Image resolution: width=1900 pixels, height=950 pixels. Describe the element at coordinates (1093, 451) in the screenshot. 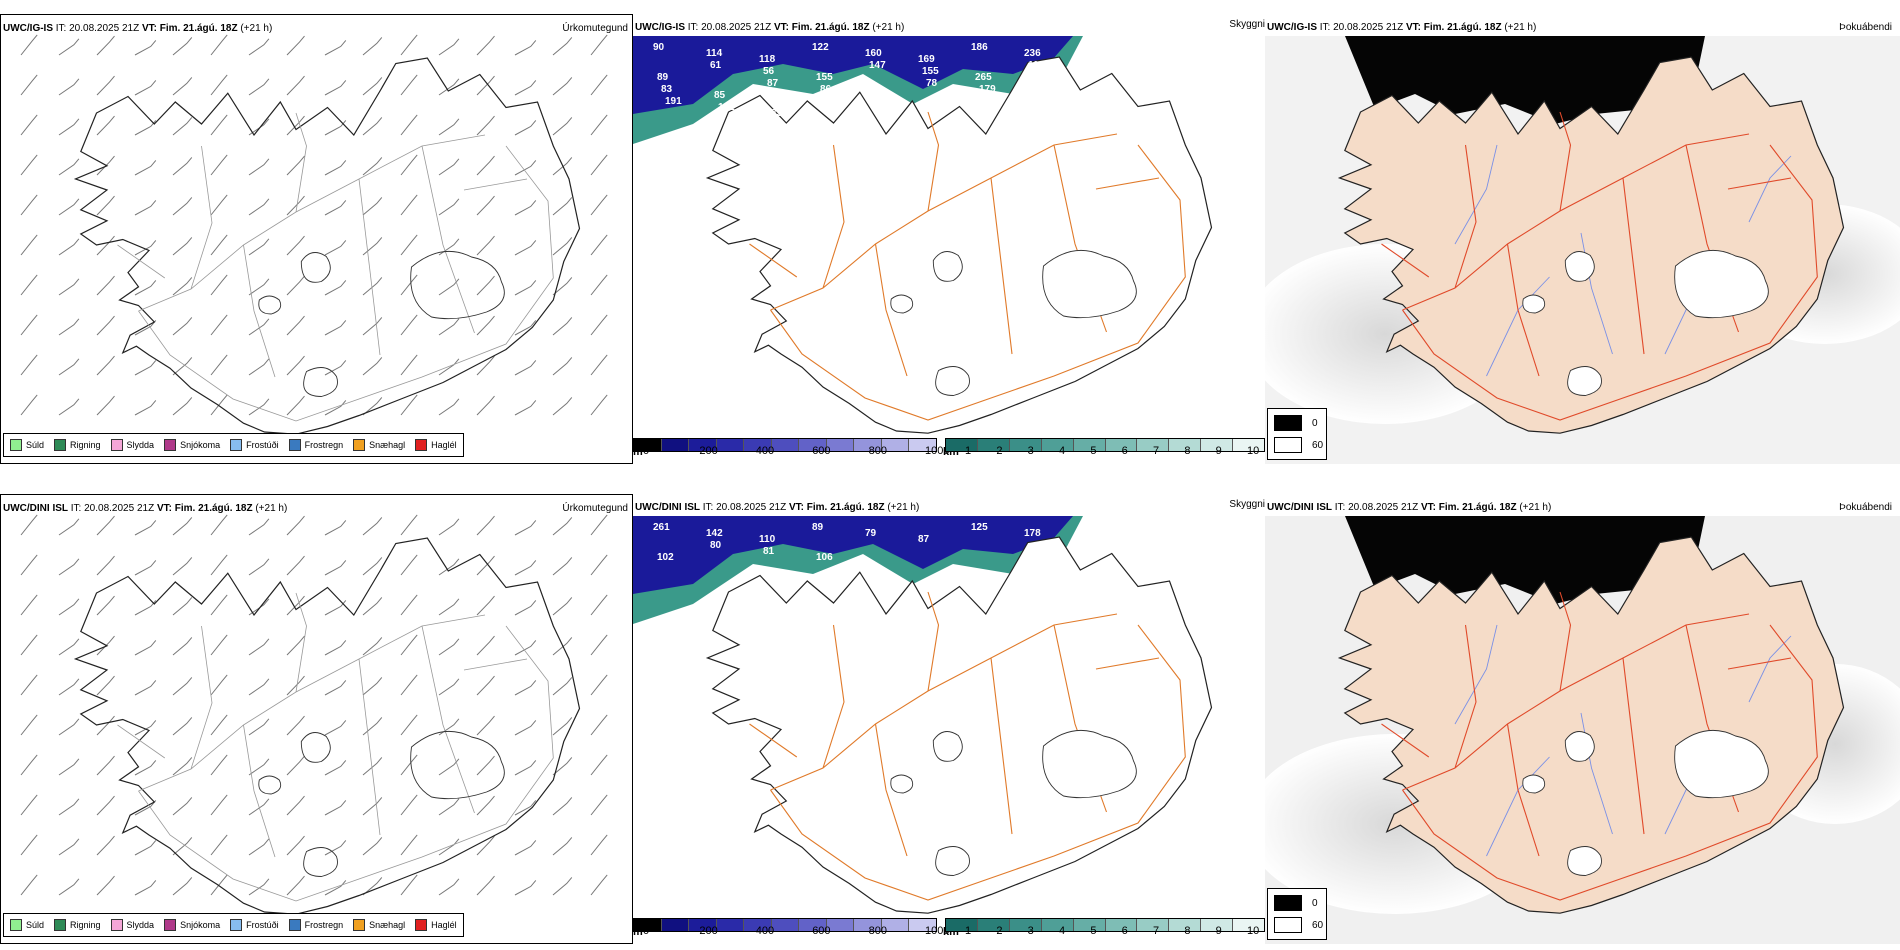

I see `tick-label: 5` at that location.